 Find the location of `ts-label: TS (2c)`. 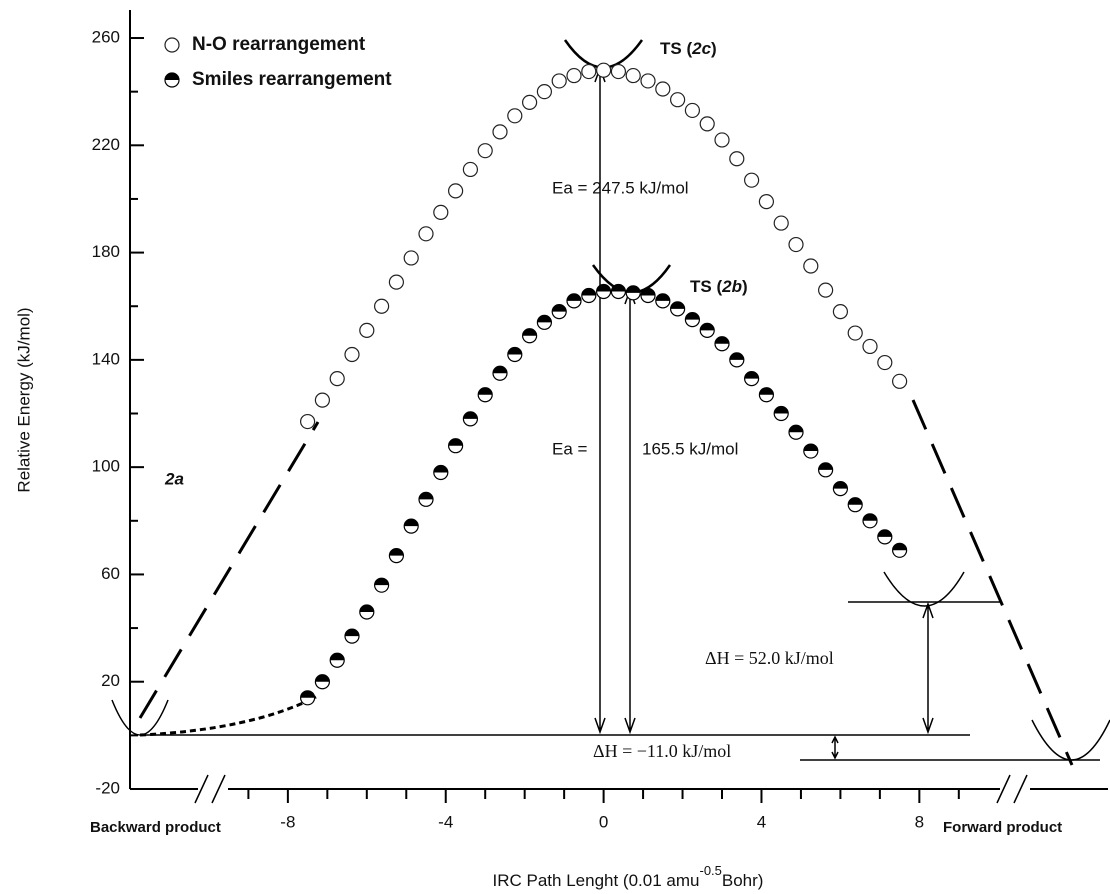

ts-label: TS (2c) is located at coordinates (688, 48).